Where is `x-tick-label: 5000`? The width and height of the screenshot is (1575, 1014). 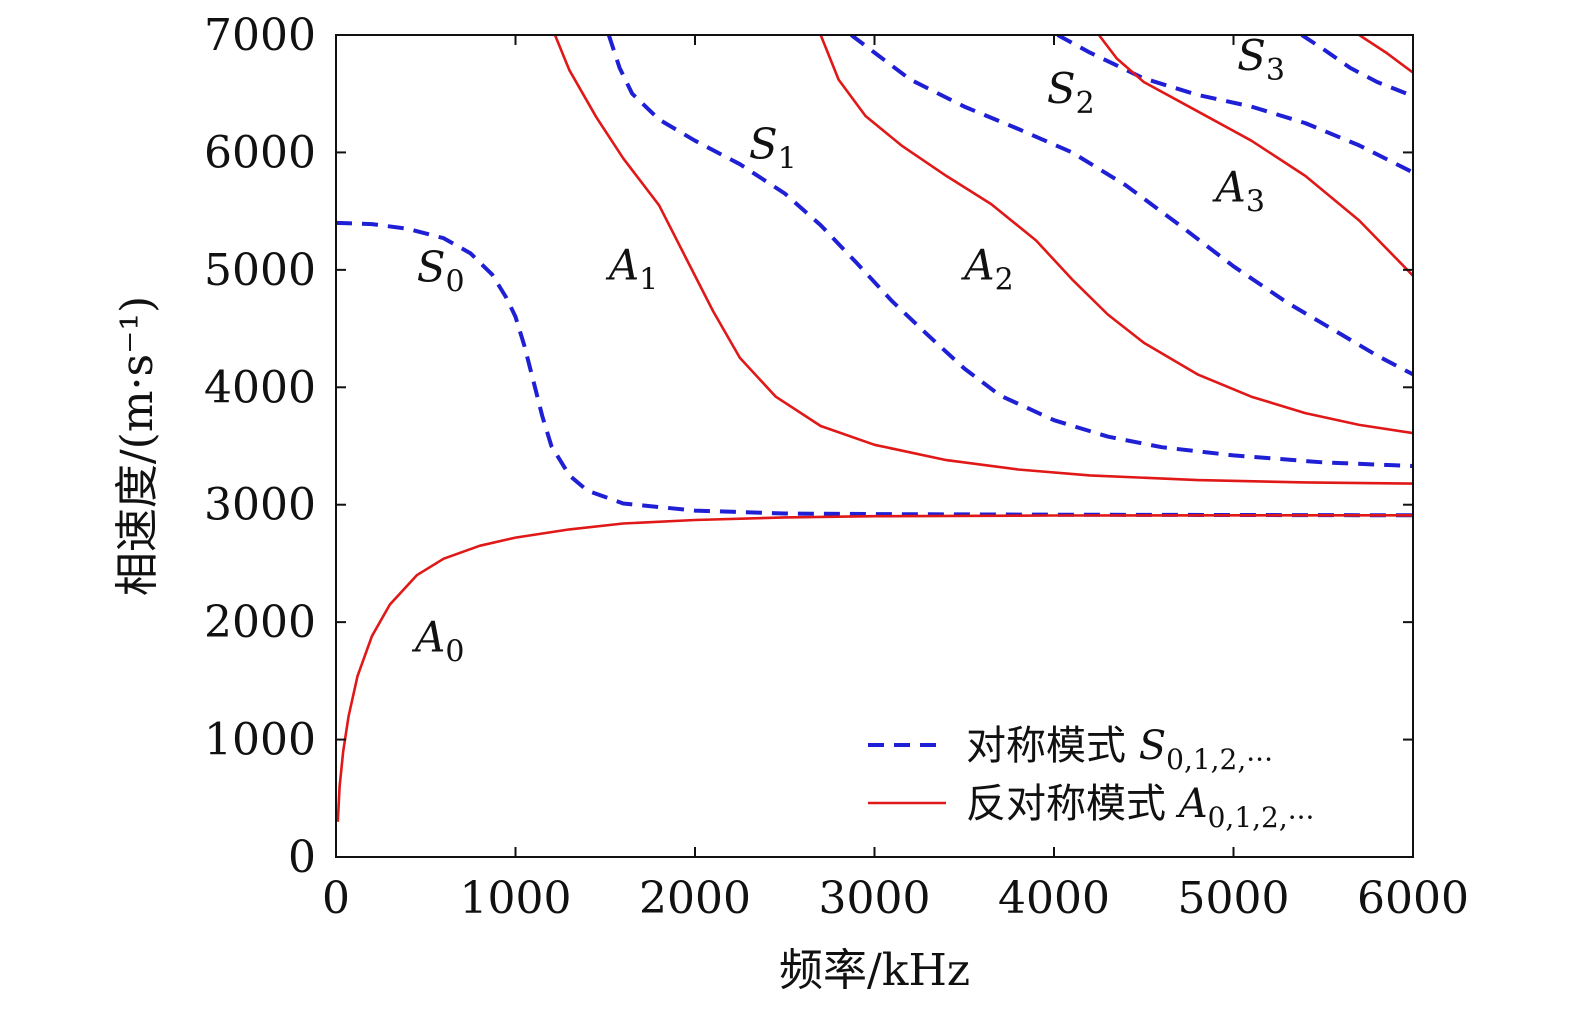
x-tick-label: 5000 is located at coordinates (1234, 898).